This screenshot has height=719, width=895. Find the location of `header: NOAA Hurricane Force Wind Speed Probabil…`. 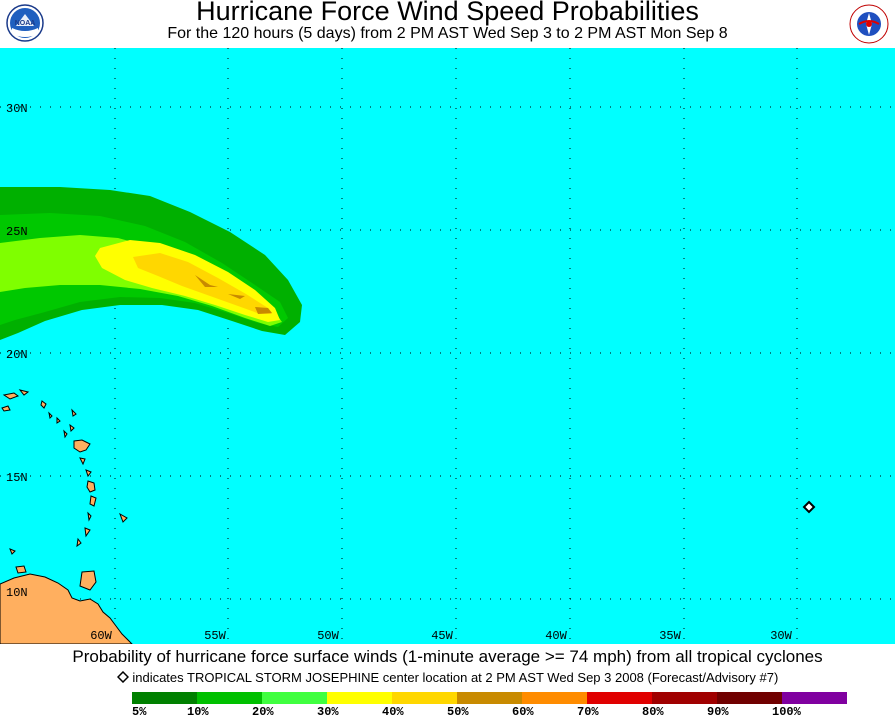

header: NOAA Hurricane Force Wind Speed Probabil… is located at coordinates (447, 24).